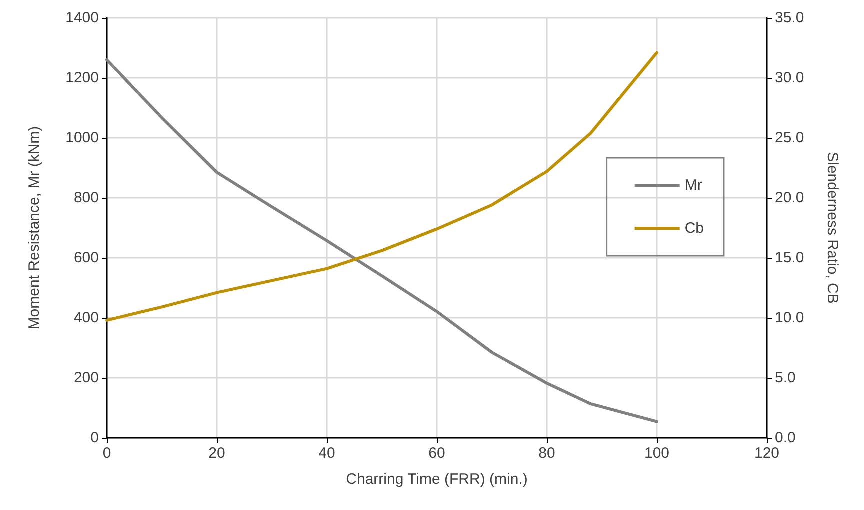 This screenshot has width=864, height=510. What do you see at coordinates (94, 438) in the screenshot?
I see `y-tick-label: 0` at bounding box center [94, 438].